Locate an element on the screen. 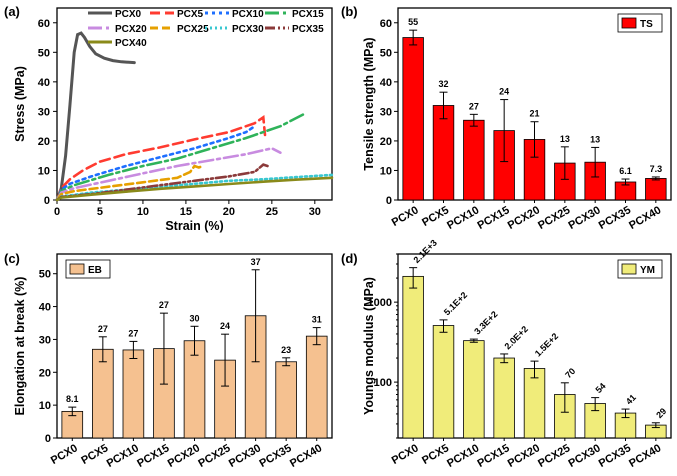 This screenshot has height=476, width=677. panel-a-xtick-label: 25 is located at coordinates (272, 212).